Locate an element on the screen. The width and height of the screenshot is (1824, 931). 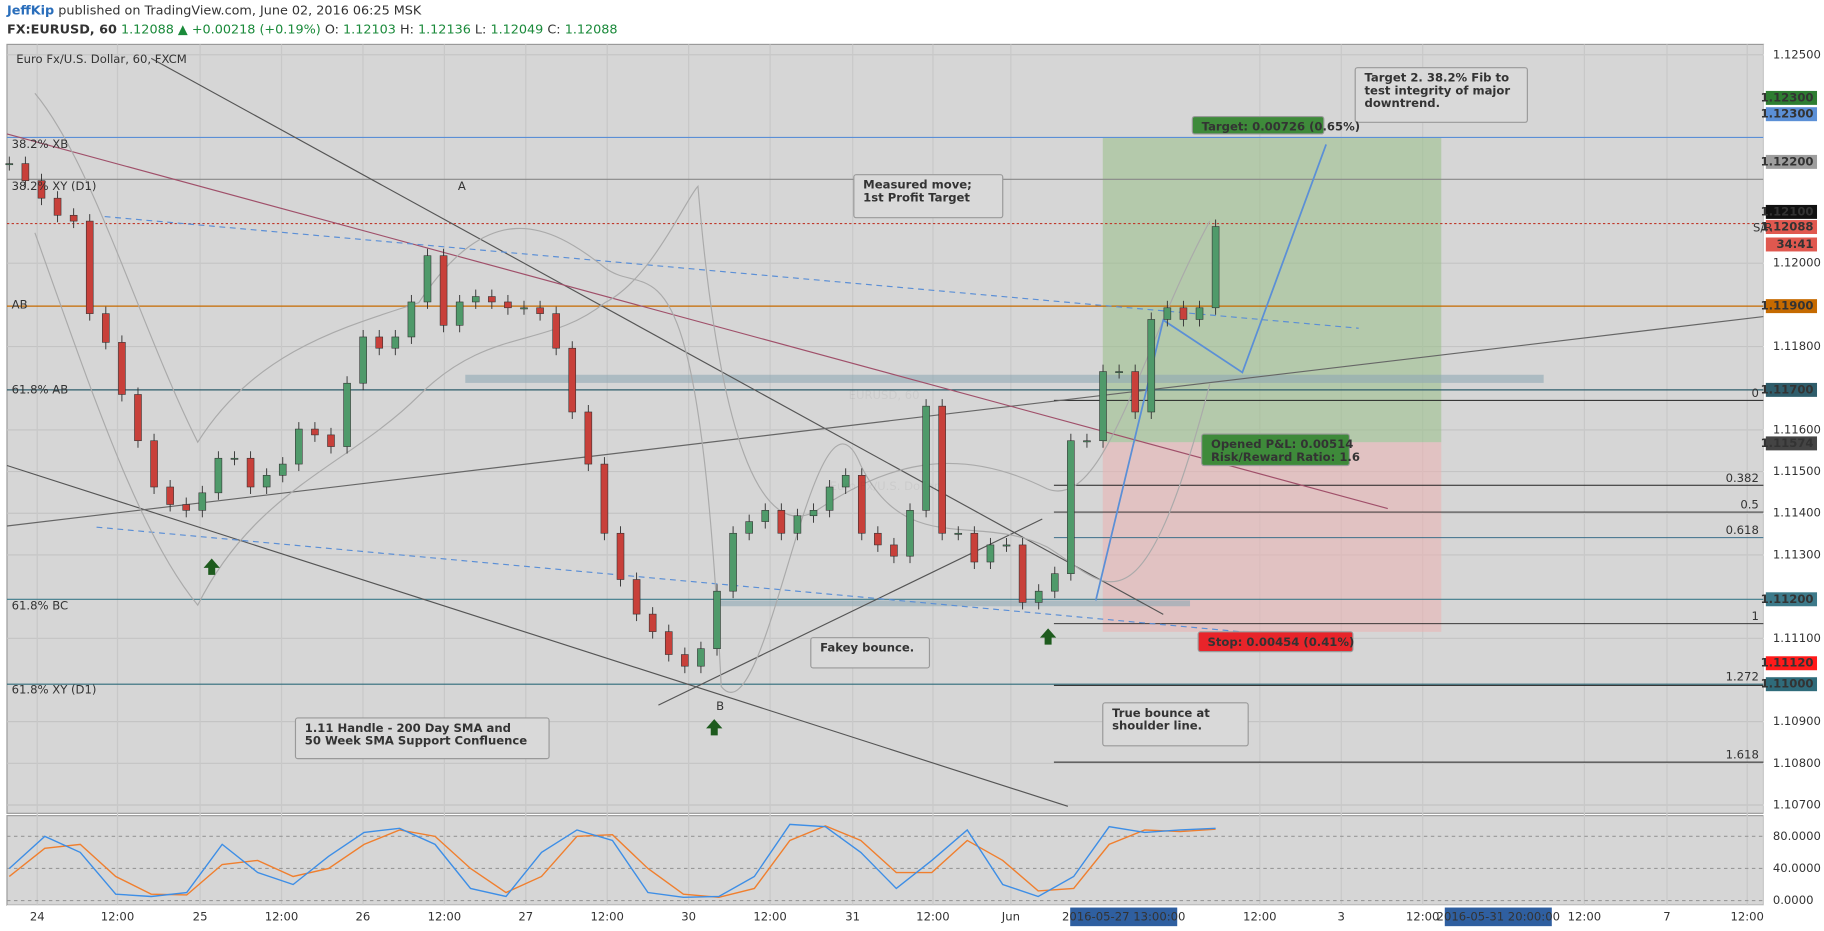
annotation-text: Fakey bounce. is located at coordinates (867, 648).